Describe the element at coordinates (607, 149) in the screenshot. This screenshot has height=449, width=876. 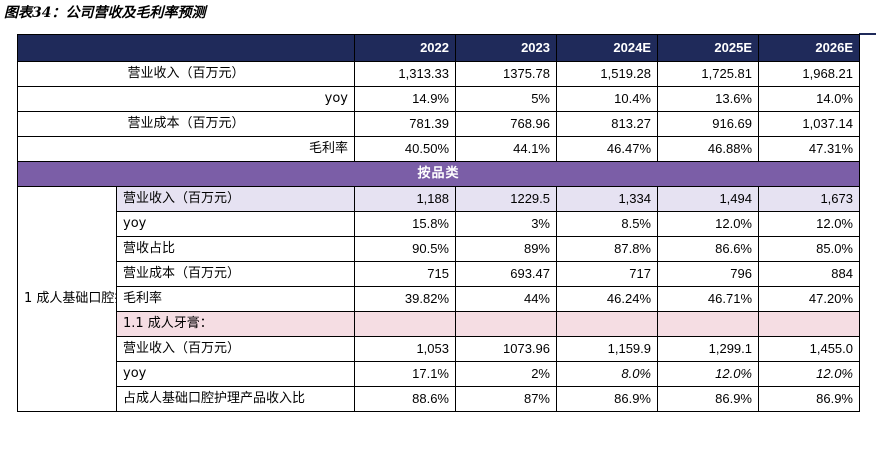
I see `cell-value: 46.47%` at that location.